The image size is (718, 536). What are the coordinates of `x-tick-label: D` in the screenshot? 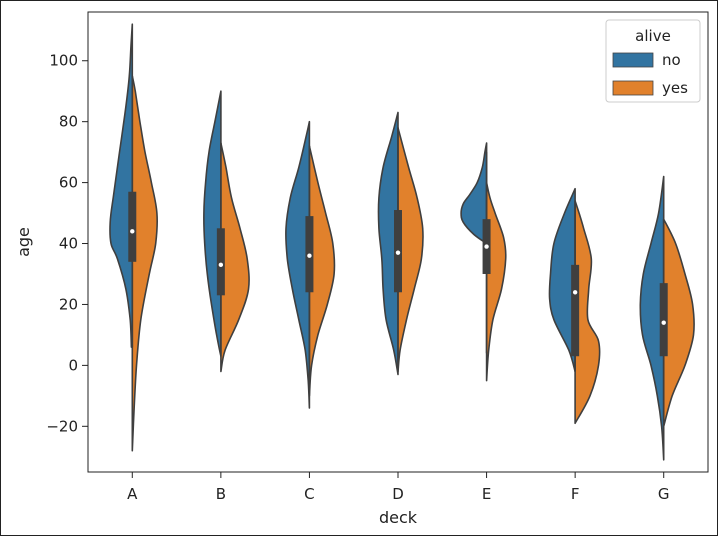 It's located at (398, 494).